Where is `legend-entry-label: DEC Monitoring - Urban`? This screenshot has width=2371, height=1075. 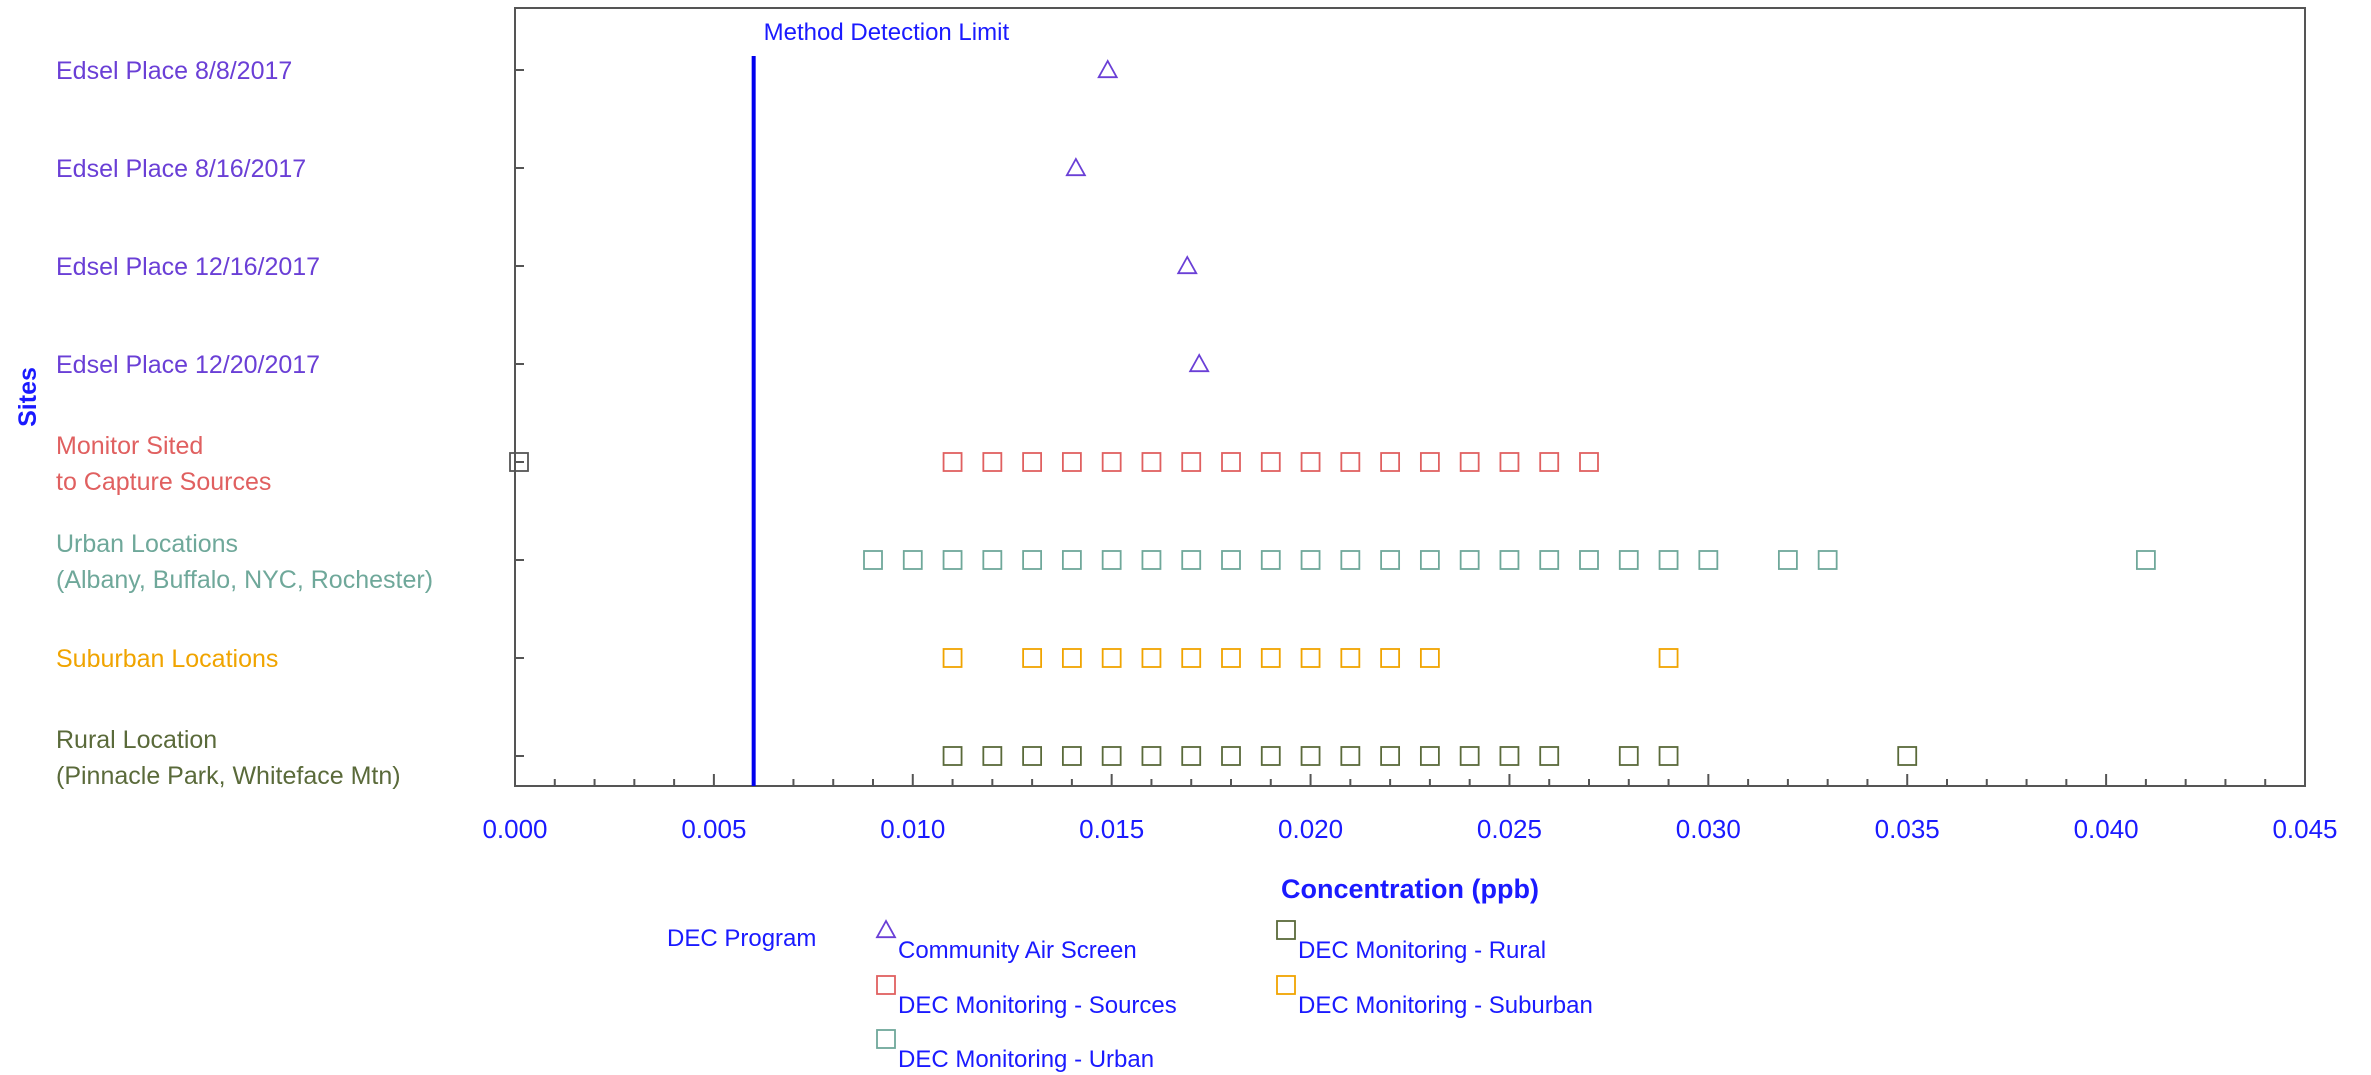 legend-entry-label: DEC Monitoring - Urban is located at coordinates (1026, 1059).